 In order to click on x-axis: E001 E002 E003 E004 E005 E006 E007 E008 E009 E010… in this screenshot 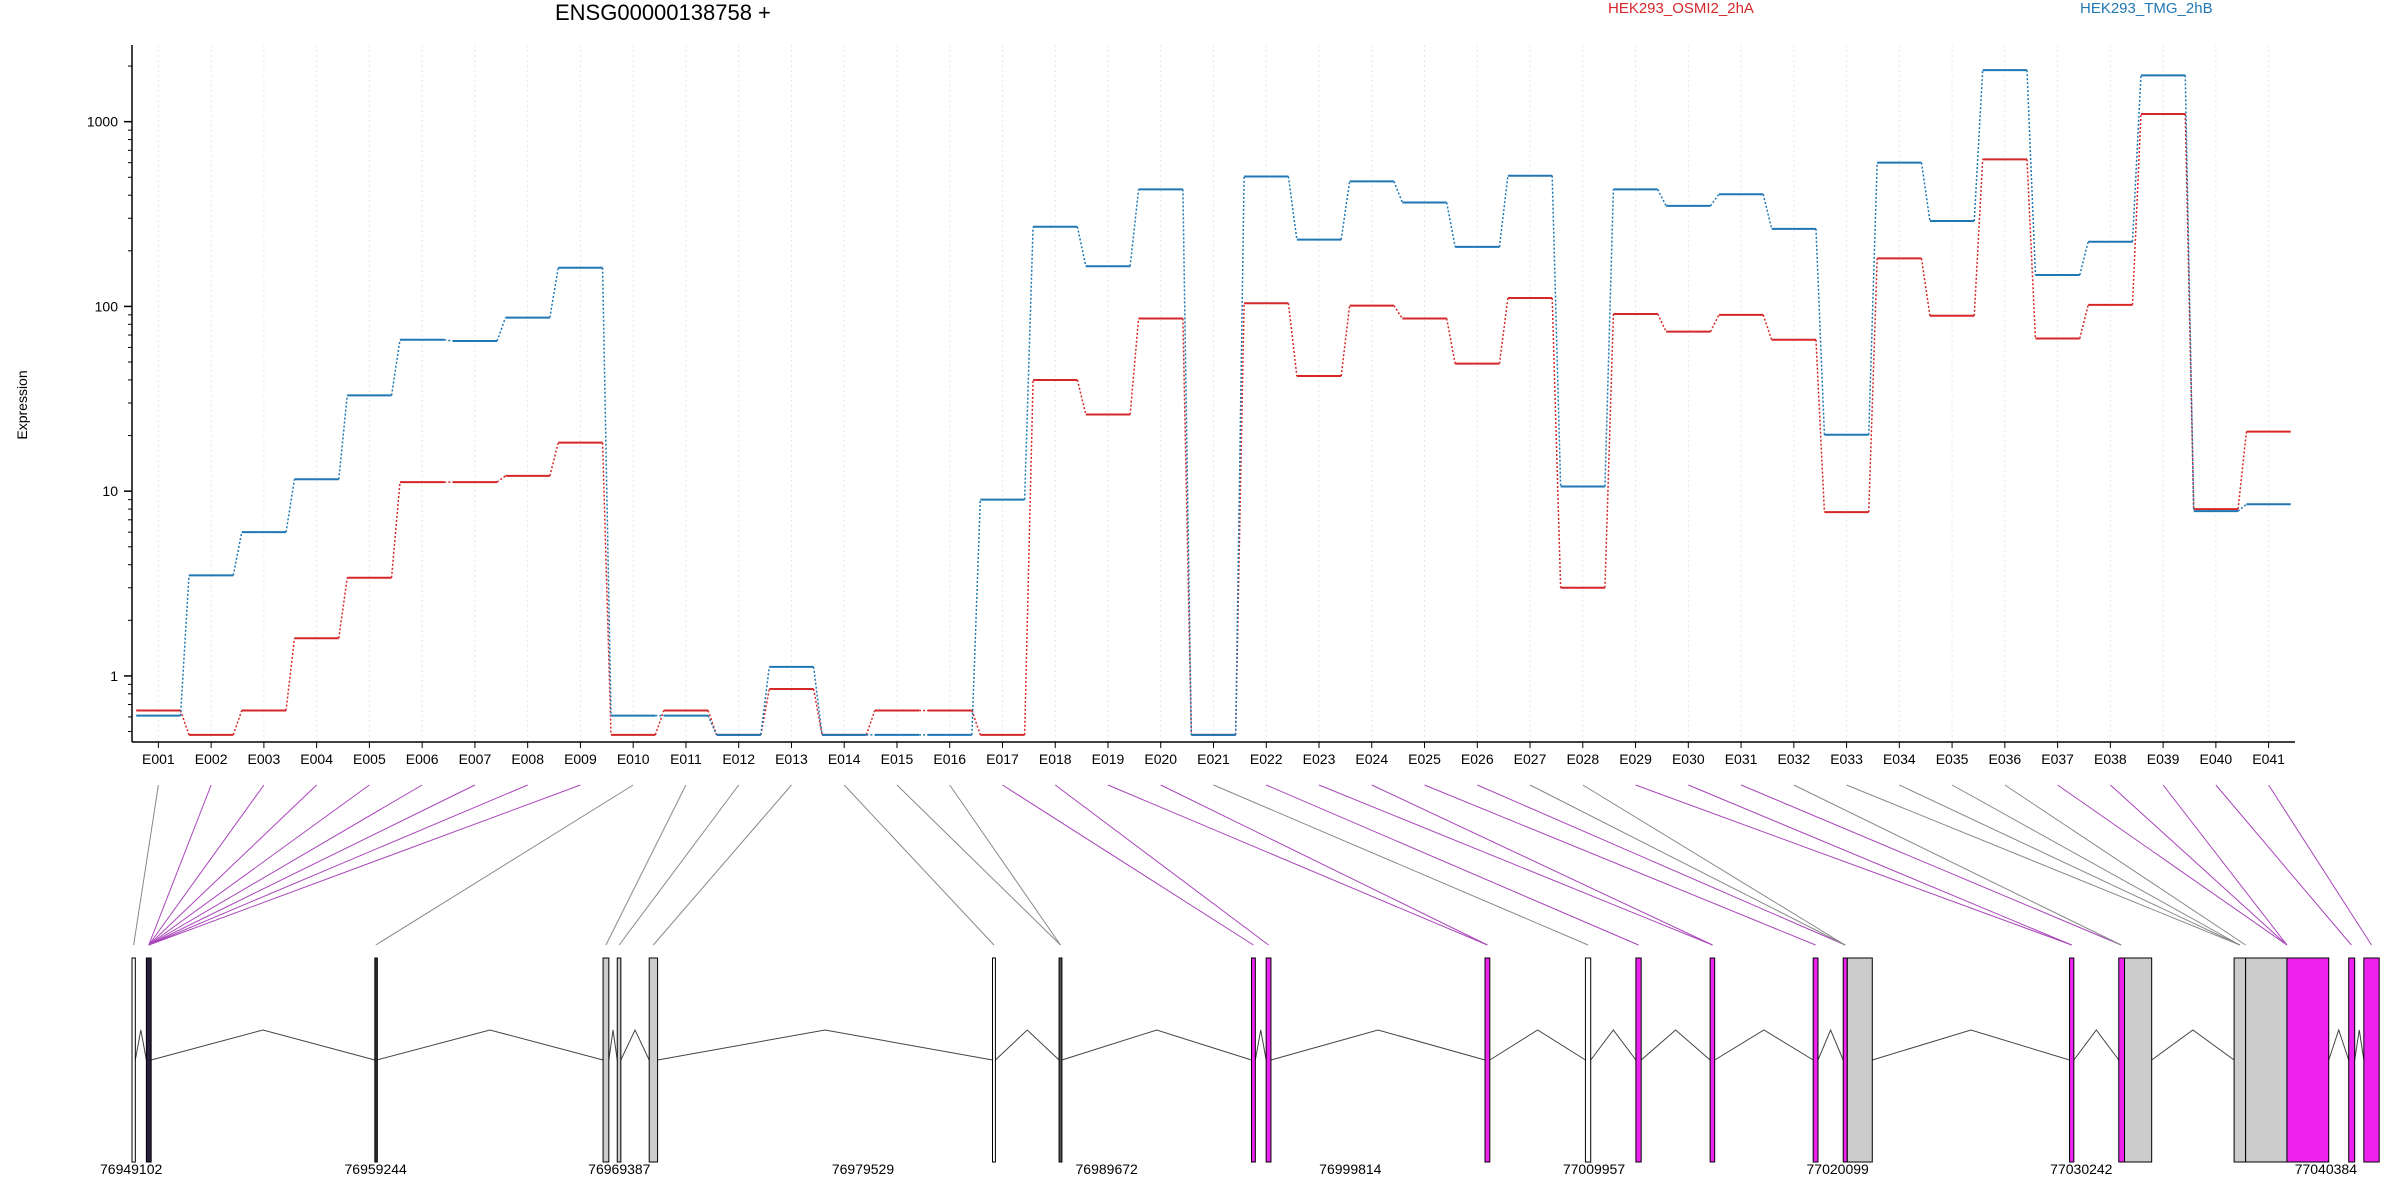, I will do `click(1213, 754)`.